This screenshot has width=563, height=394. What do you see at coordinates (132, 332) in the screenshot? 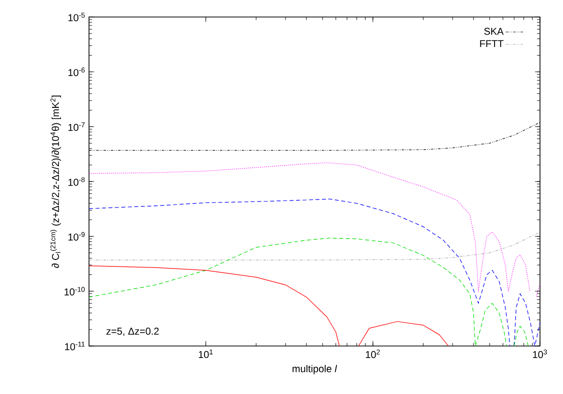
I see `annotation: z=5, Δz=0.2` at bounding box center [132, 332].